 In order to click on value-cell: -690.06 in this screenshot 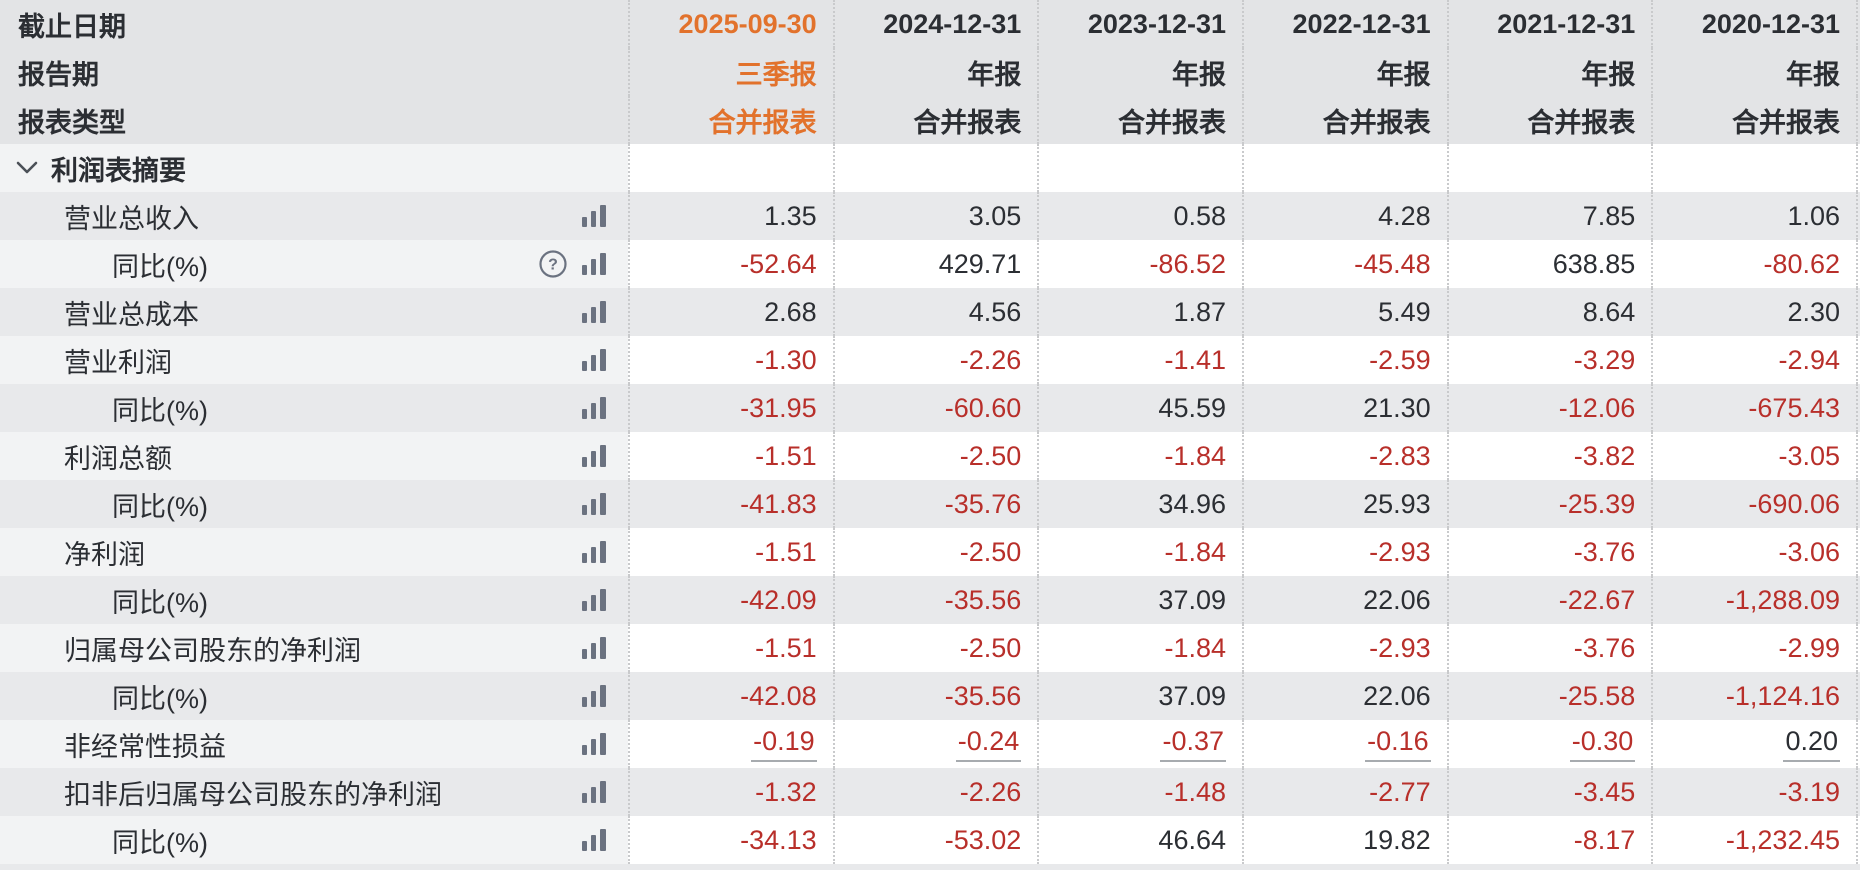, I will do `click(1753, 504)`.